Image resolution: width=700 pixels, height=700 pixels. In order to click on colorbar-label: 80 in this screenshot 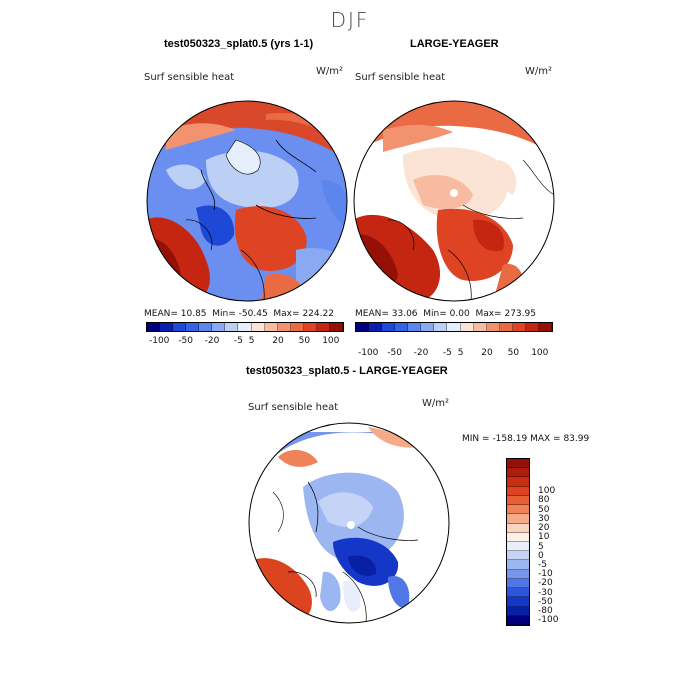, I will do `click(544, 500)`.